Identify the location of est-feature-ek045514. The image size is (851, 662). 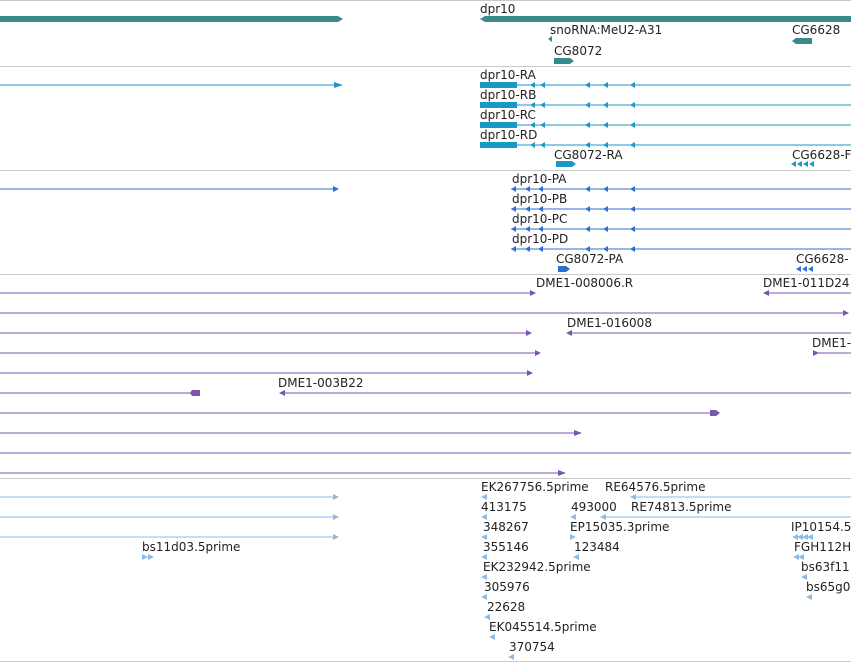
(492, 637).